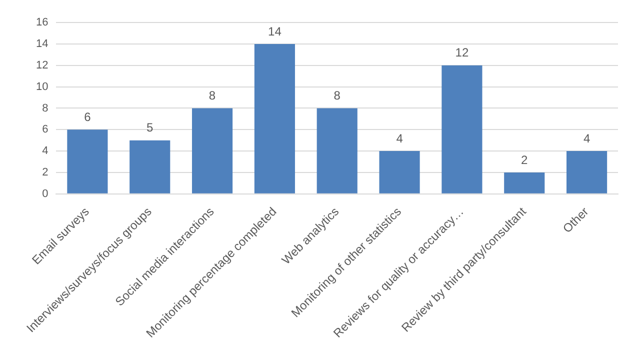 This screenshot has width=634, height=352. Describe the element at coordinates (42, 44) in the screenshot. I see `y-tick-label: 14` at that location.